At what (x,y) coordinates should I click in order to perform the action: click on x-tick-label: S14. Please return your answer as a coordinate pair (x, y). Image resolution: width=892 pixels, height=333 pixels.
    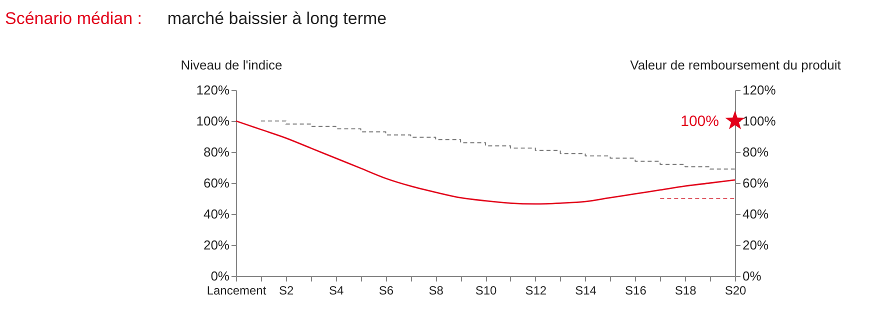
    Looking at the image, I should click on (586, 291).